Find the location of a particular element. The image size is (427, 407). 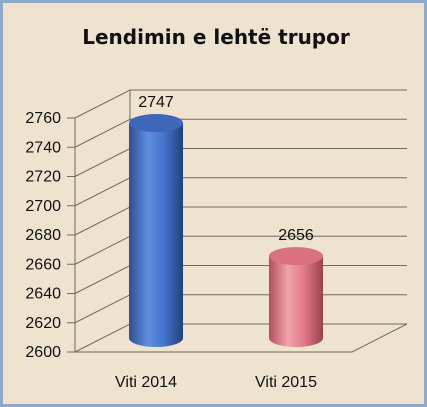

x-category-label: Viti 2014 is located at coordinates (146, 382).